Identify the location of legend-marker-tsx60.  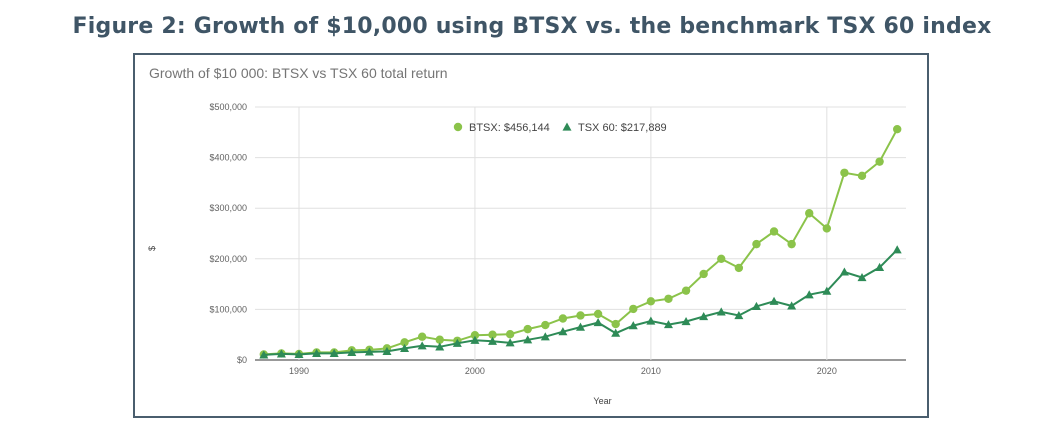
(567, 126).